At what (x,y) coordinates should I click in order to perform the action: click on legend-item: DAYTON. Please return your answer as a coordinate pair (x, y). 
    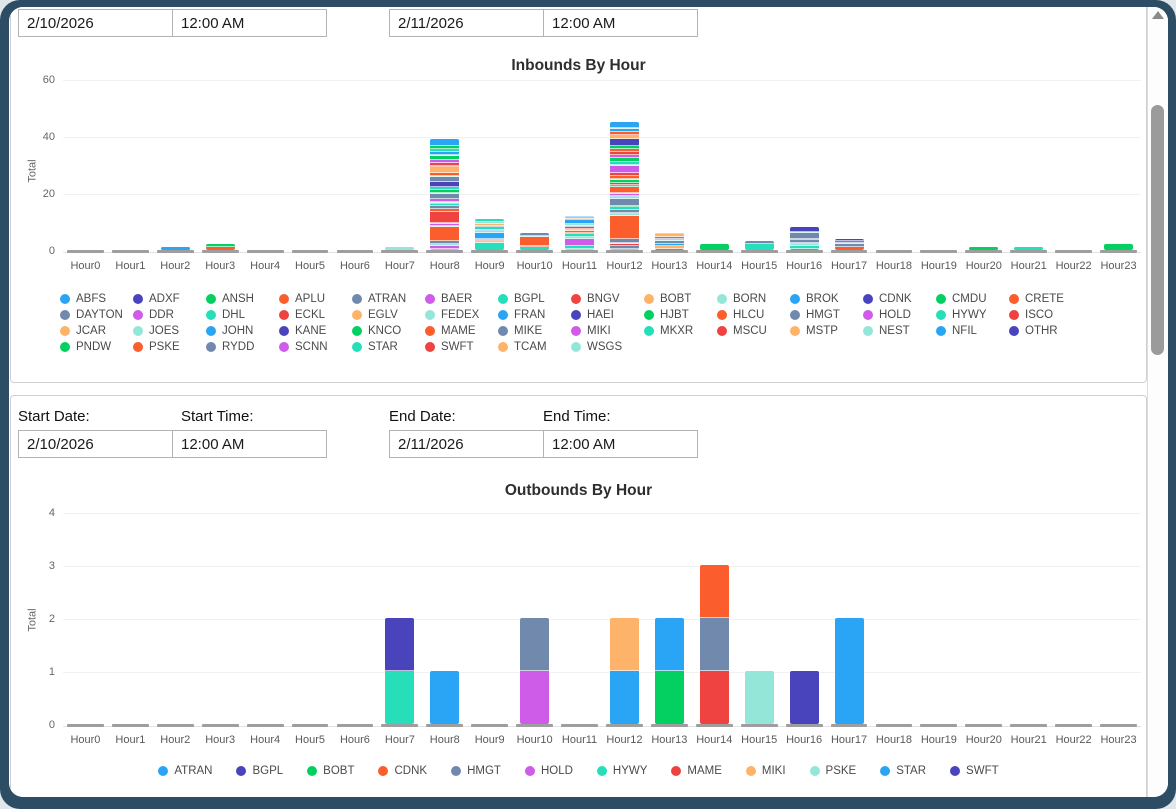
    Looking at the image, I should click on (96, 315).